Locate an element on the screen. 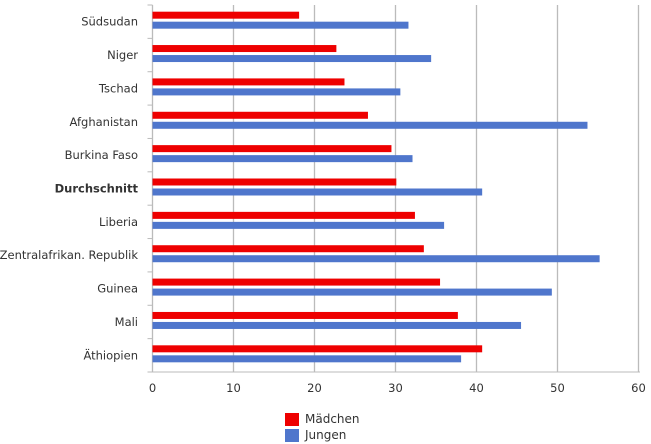 Image resolution: width=651 pixels, height=444 pixels. y-category-label: Niger is located at coordinates (122, 55).